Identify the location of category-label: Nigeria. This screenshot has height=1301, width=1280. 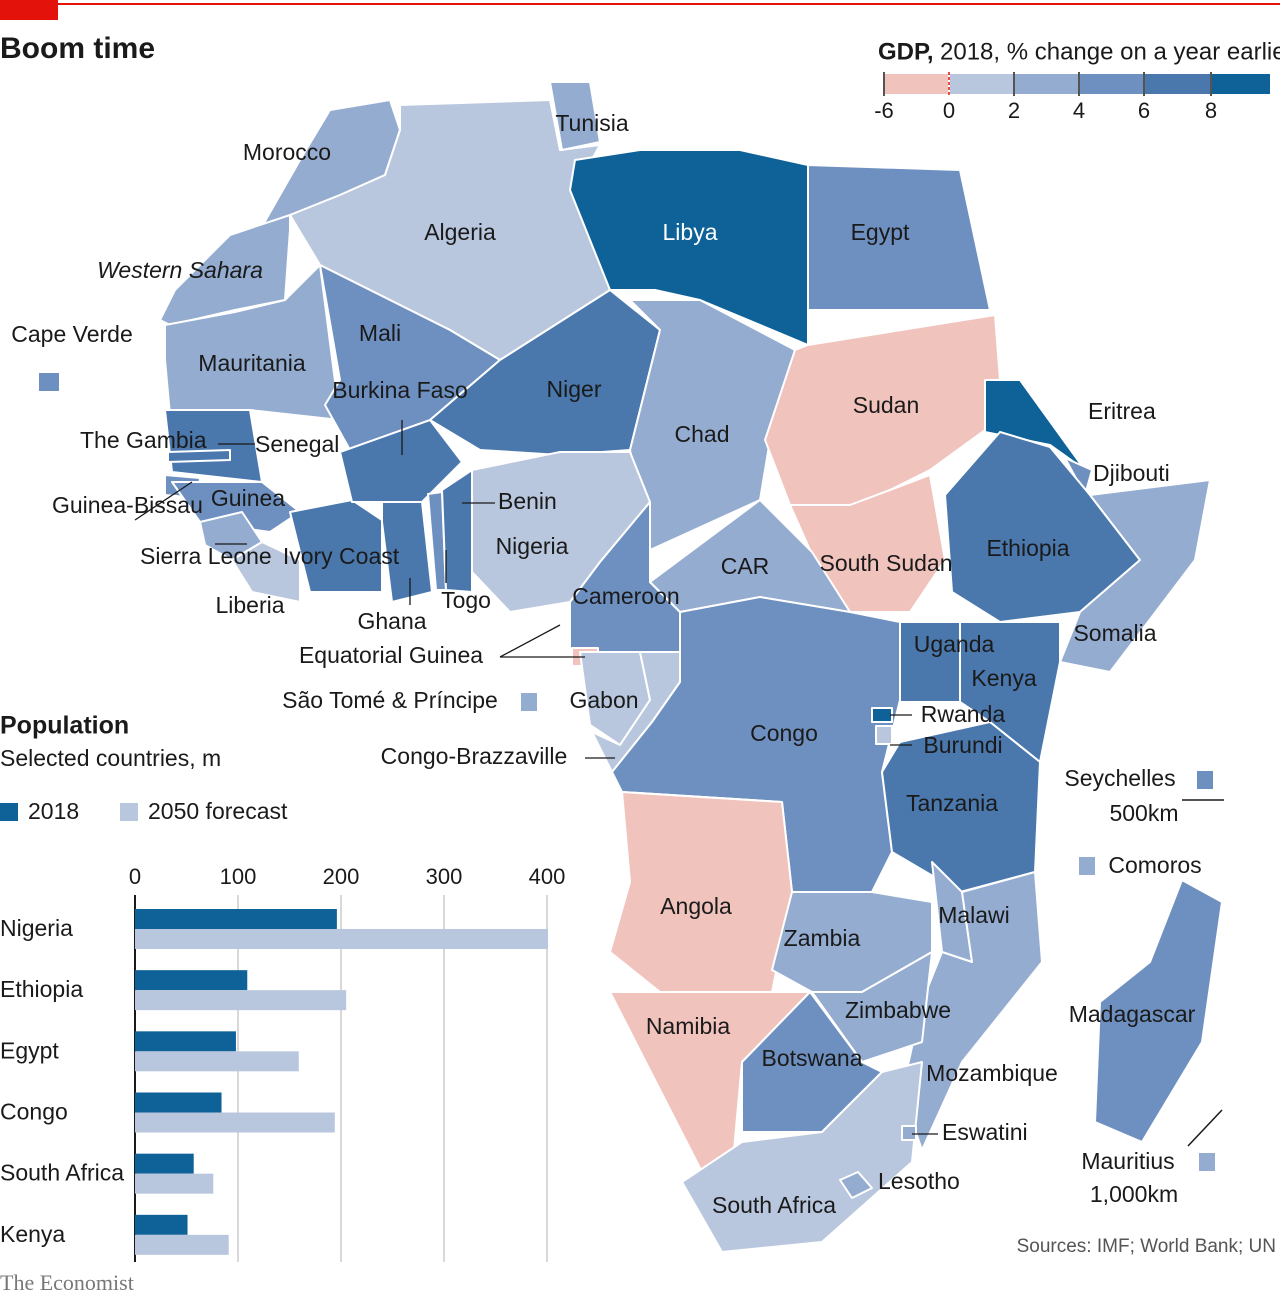
(36, 928).